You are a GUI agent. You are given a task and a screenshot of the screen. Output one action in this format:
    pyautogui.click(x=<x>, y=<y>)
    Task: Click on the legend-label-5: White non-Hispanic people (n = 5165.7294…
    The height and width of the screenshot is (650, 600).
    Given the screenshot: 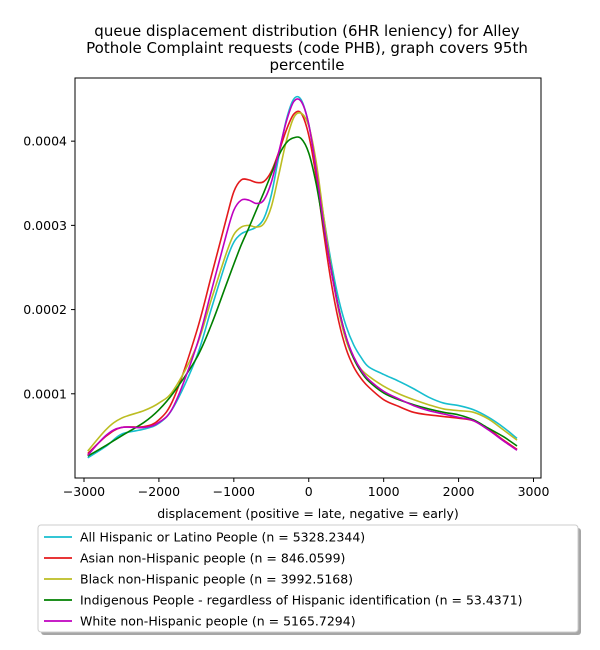 What is the action you would take?
    pyautogui.click(x=218, y=621)
    